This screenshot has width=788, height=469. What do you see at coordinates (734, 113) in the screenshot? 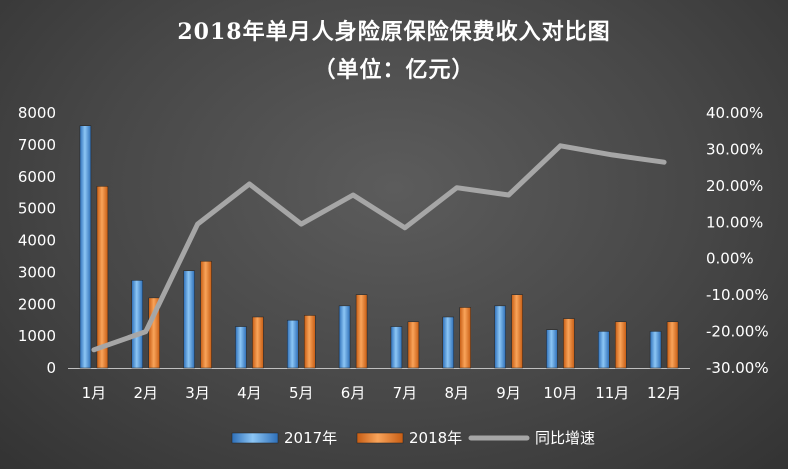
I see `y-right-tick-label: 40.00%` at bounding box center [734, 113].